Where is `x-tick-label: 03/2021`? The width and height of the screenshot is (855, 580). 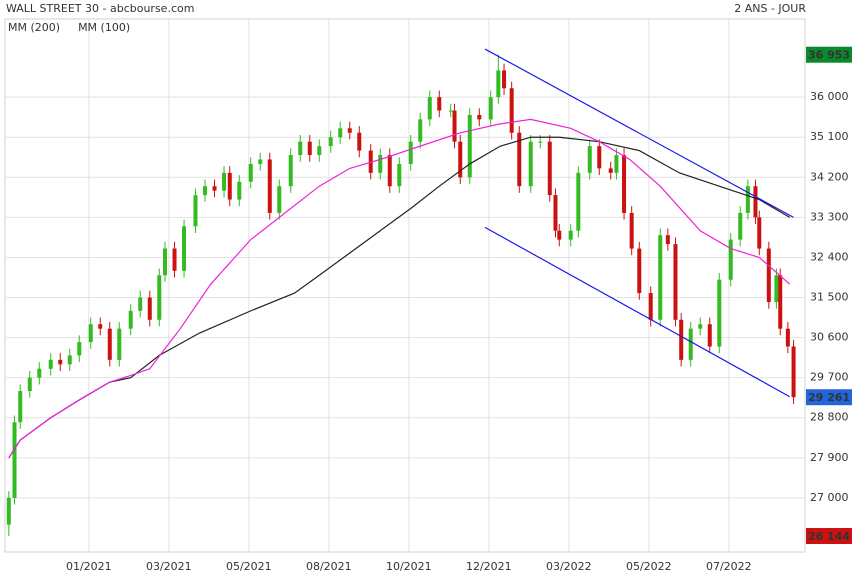 x-tick-label: 03/2021 is located at coordinates (169, 566).